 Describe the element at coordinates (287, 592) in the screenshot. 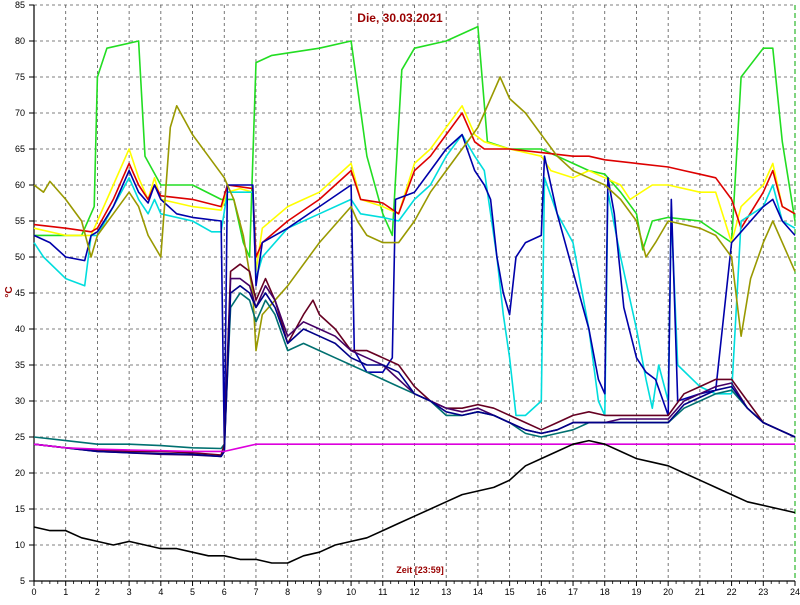

I see `x-tick-label: 8` at that location.